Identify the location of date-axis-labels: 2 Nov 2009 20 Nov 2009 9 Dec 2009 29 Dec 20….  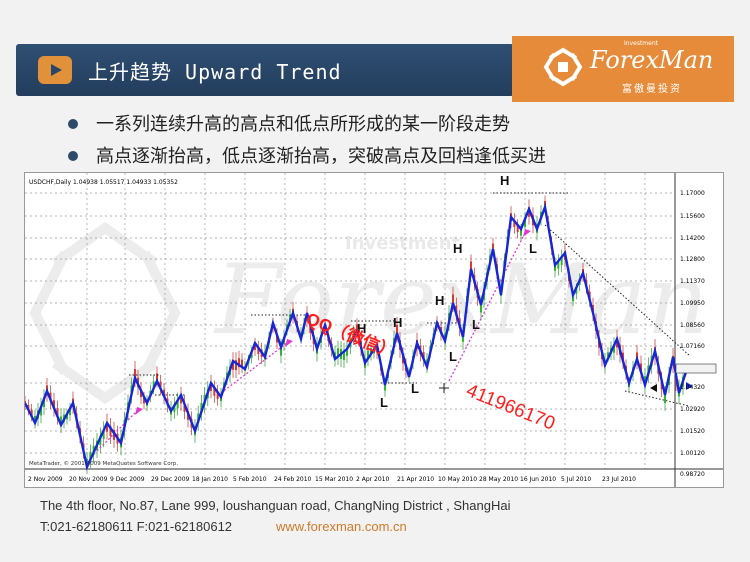
(332, 479).